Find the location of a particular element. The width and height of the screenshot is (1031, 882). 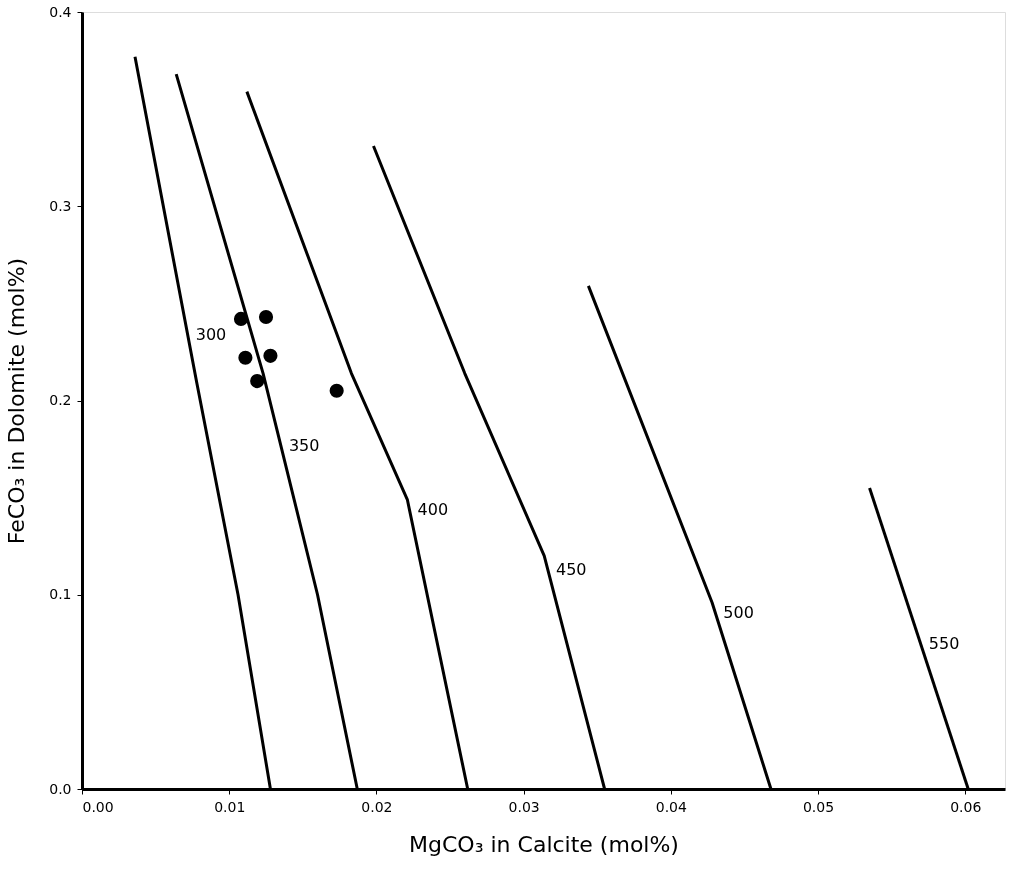

x-tick-label: 0.00 is located at coordinates (98, 806).